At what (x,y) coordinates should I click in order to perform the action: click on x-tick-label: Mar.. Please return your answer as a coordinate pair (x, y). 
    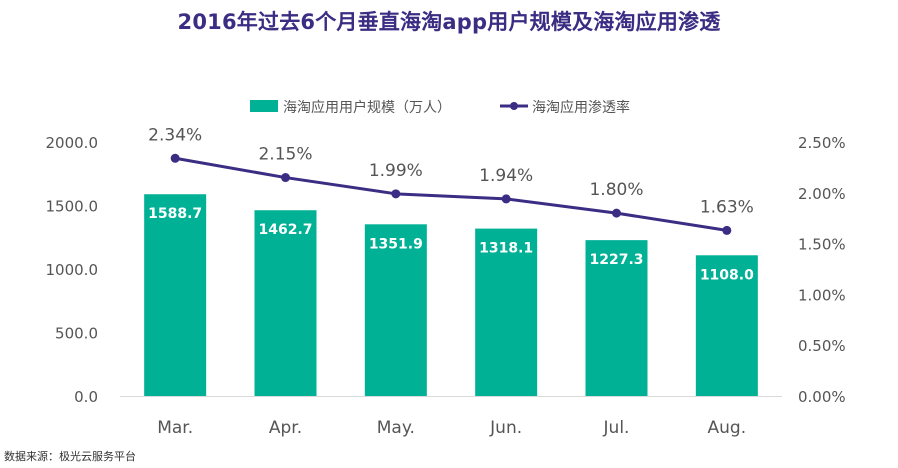
    Looking at the image, I should click on (175, 428).